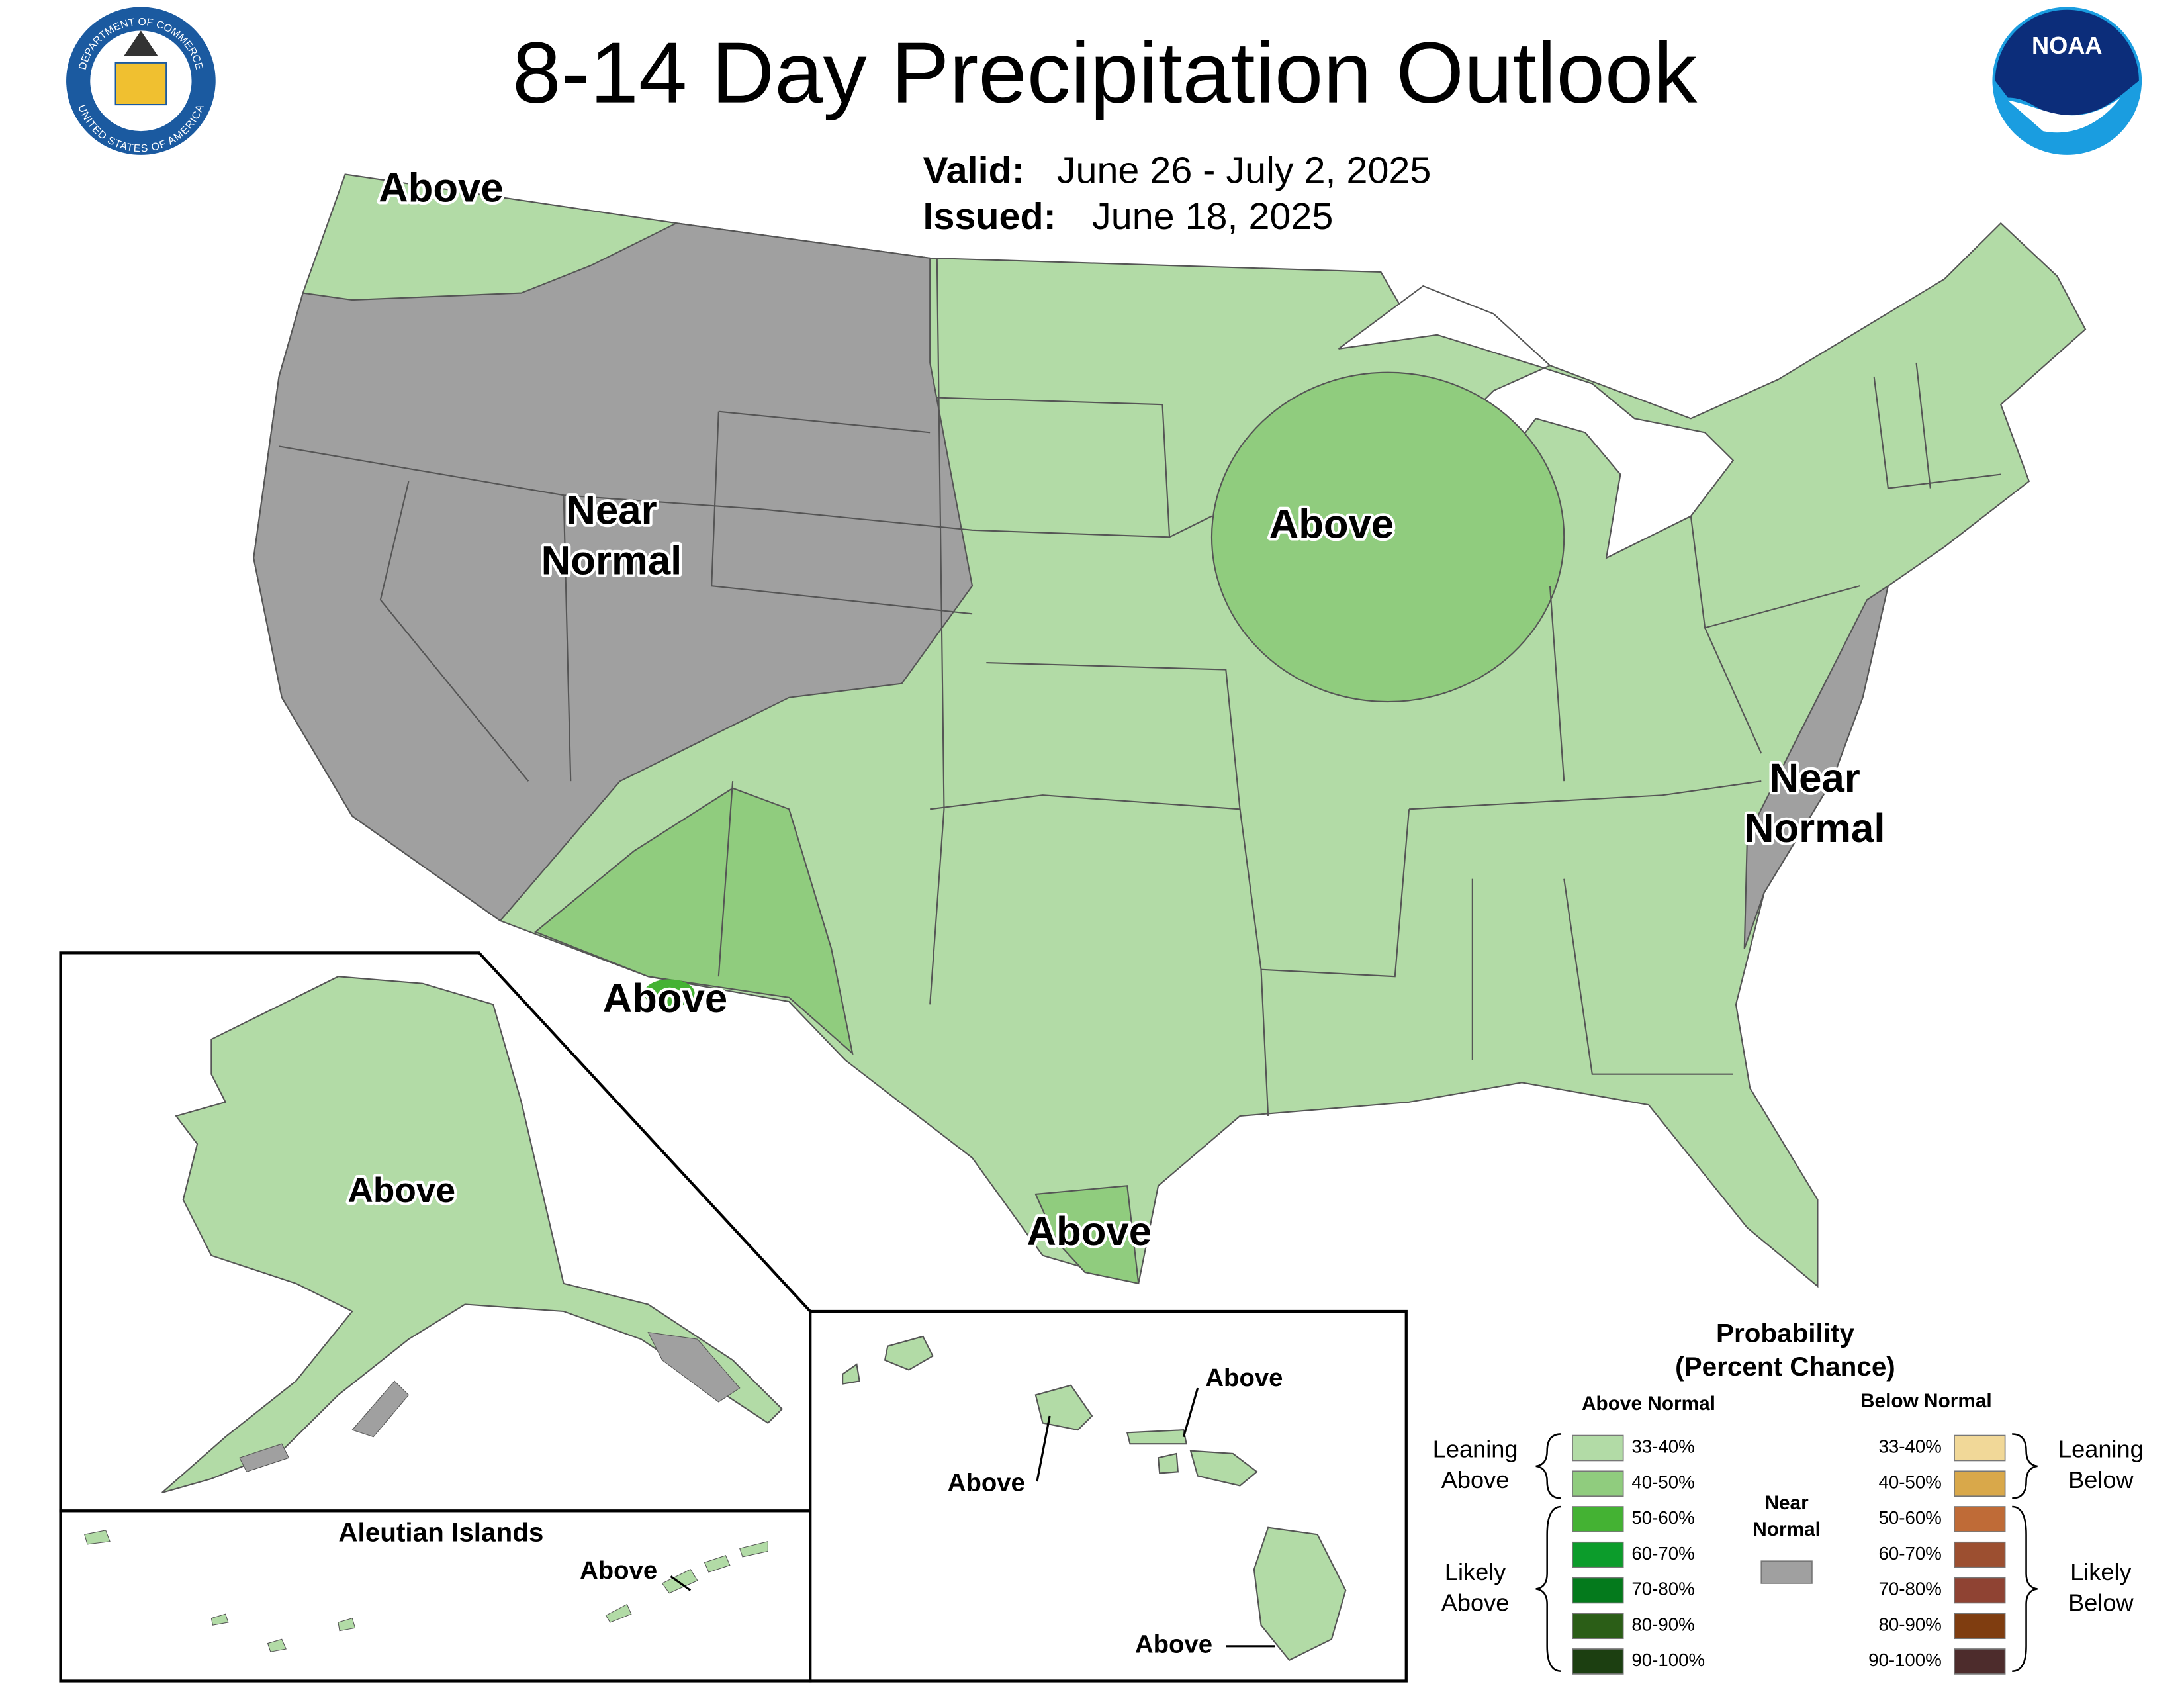 Image resolution: width=2184 pixels, height=1688 pixels. What do you see at coordinates (1244, 171) in the screenshot?
I see `valid-dates: June 26 - July 2, 2025` at bounding box center [1244, 171].